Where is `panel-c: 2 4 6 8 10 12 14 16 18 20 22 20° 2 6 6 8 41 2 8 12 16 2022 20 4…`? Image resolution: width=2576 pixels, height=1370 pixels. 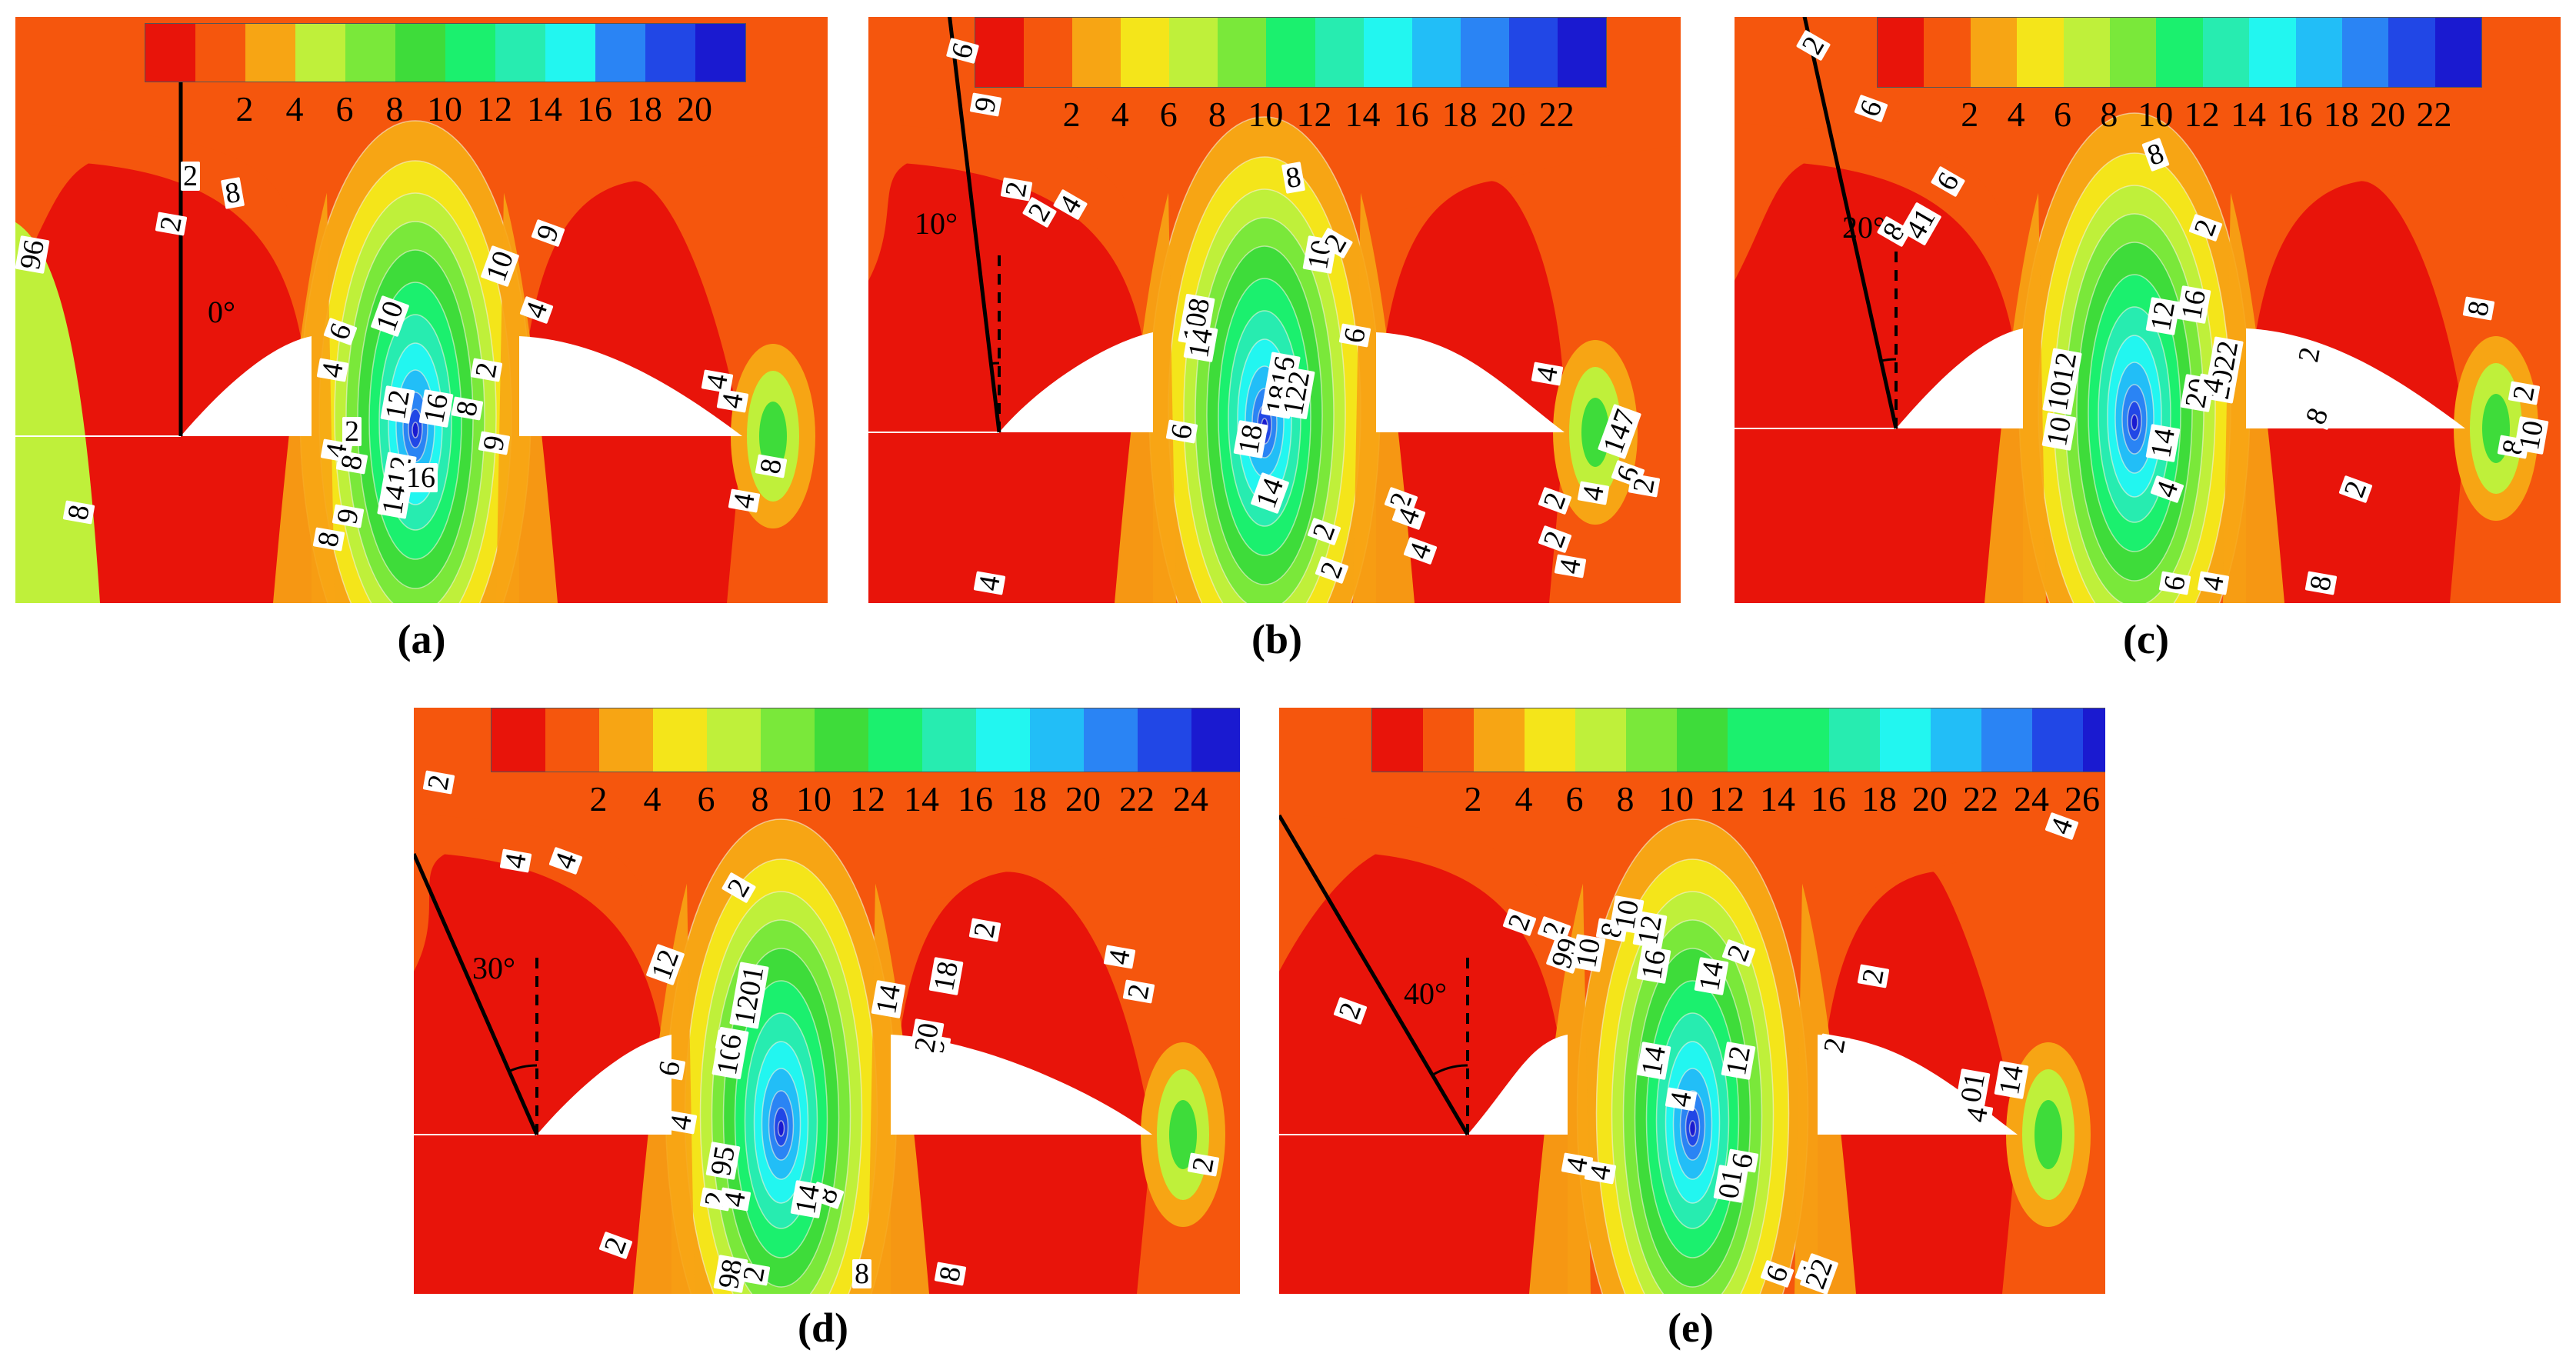
panel-c: 2 4 6 8 10 12 14 16 18 20 22 20° 2 6 6 8 41 2 8 12 16 2022 20 4… is located at coordinates (2148, 310).